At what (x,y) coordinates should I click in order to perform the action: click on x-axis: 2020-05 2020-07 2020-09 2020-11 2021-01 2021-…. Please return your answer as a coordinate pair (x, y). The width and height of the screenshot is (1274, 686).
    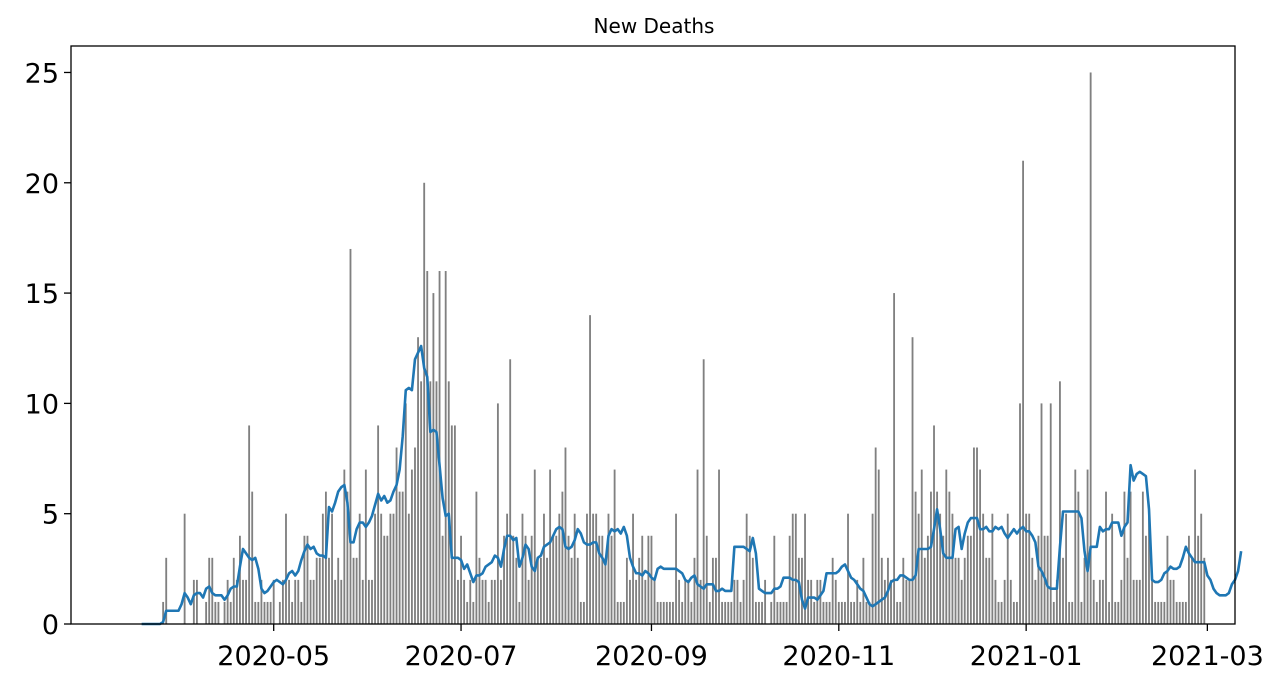
    Looking at the image, I should click on (740, 648).